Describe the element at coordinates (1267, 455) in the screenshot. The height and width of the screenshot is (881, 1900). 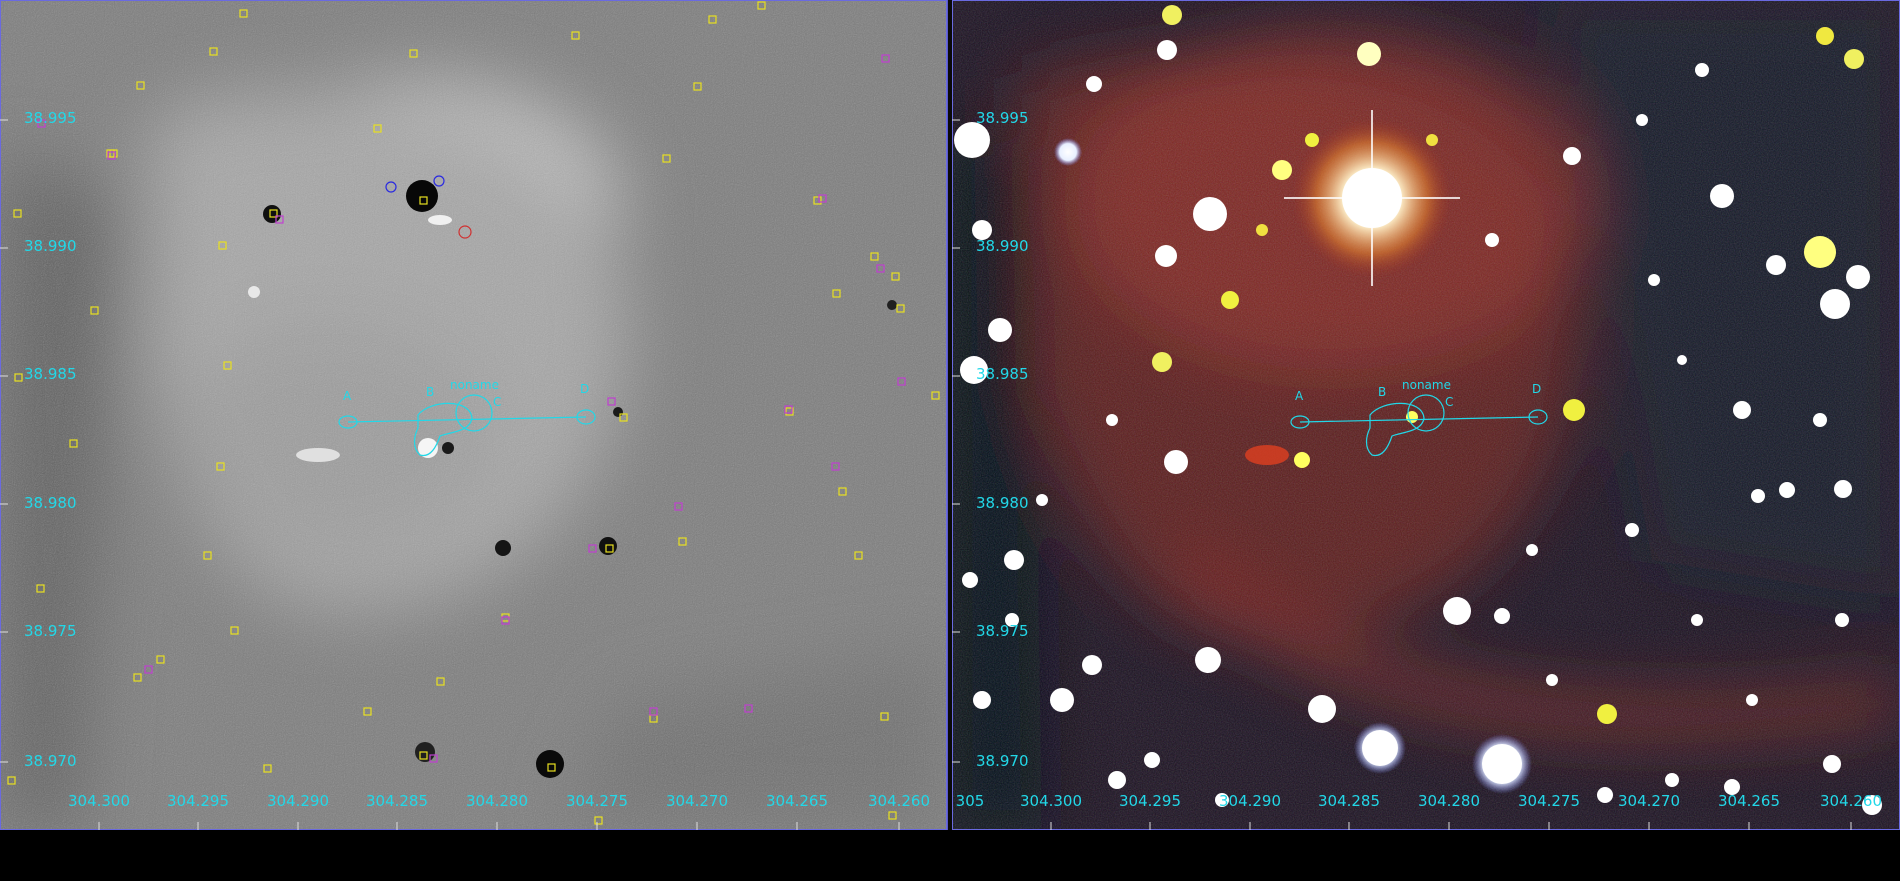
I see `red-knot` at that location.